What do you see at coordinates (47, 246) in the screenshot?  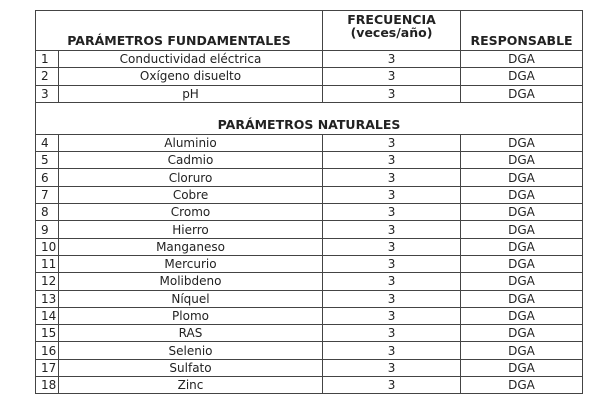 I see `row-number: 10` at bounding box center [47, 246].